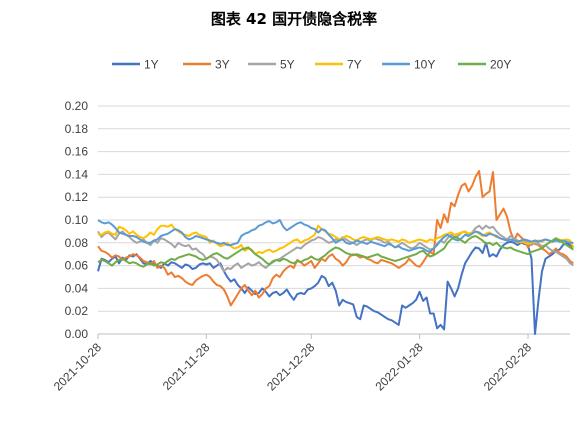 The width and height of the screenshot is (588, 442). What do you see at coordinates (77, 288) in the screenshot?
I see `y-tick-label: 0.04` at bounding box center [77, 288].